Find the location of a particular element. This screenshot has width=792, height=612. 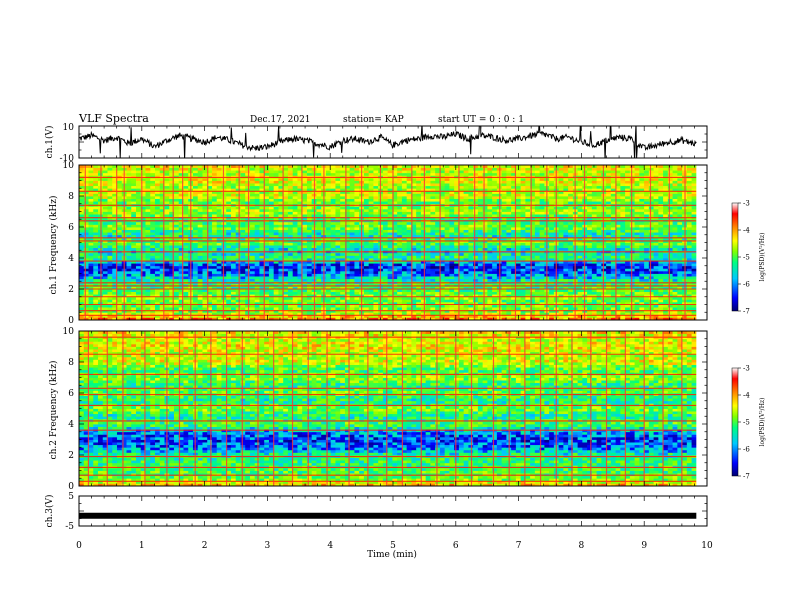

ch1-ytick-top: 10 is located at coordinates (69, 128).